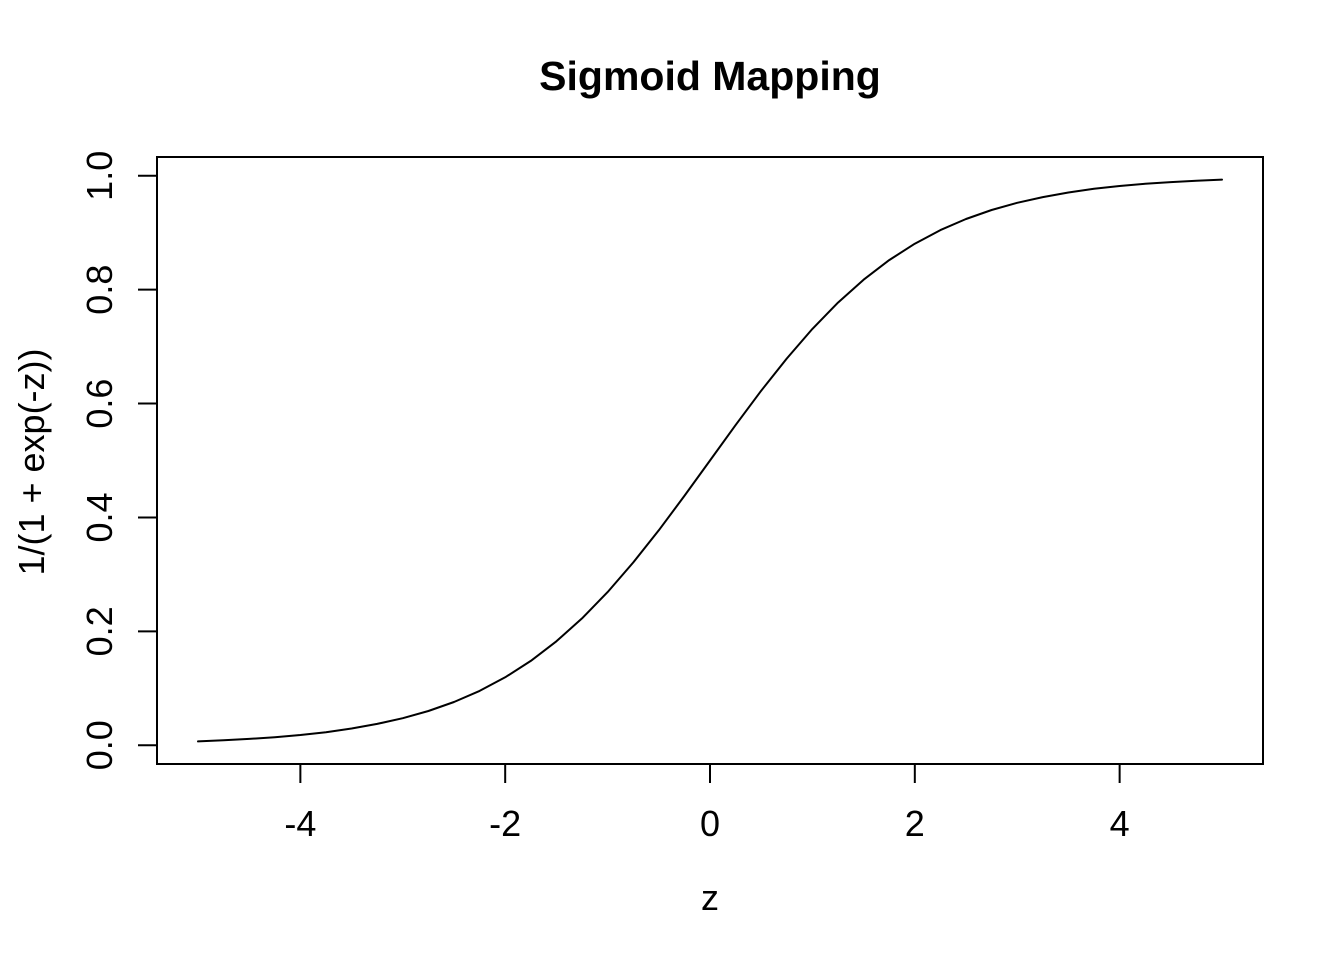 The height and width of the screenshot is (960, 1344). I want to click on chart-title: Sigmoid Mapping, so click(710, 76).